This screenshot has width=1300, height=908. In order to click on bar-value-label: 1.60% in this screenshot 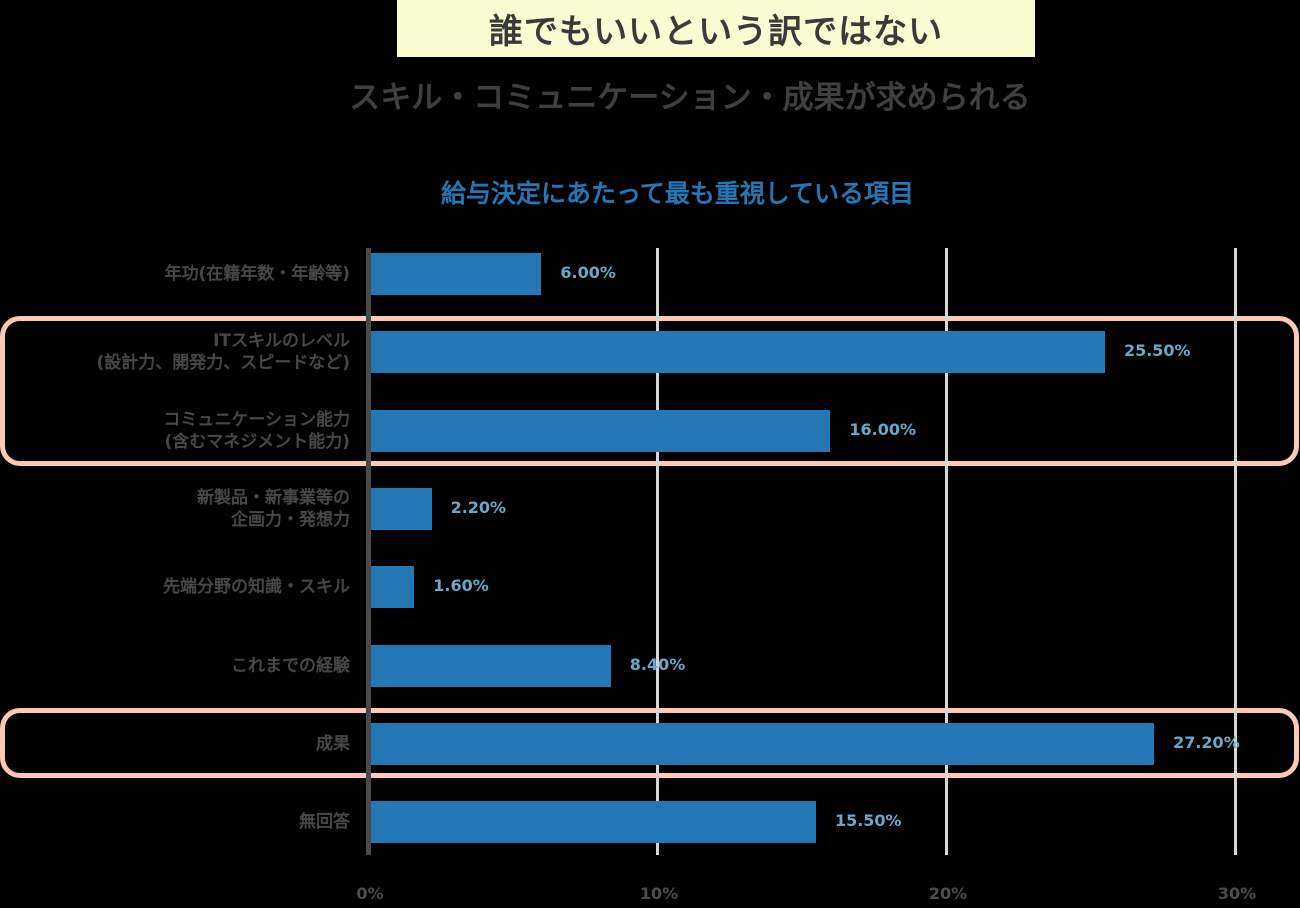, I will do `click(461, 586)`.